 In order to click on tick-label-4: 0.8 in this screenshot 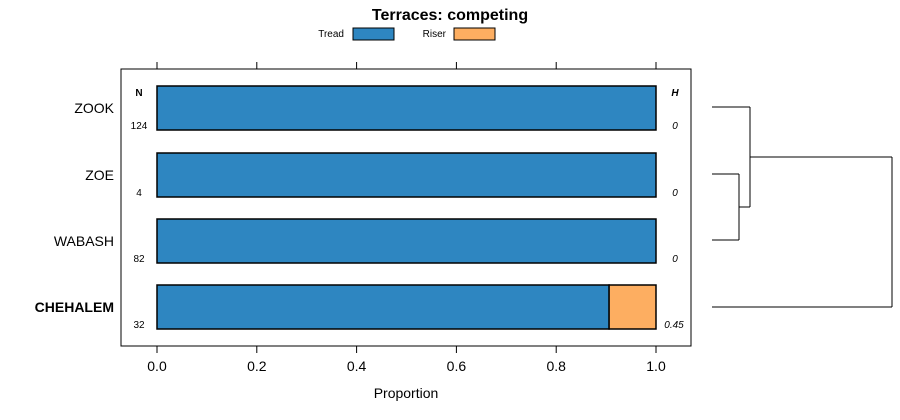, I will do `click(556, 366)`.